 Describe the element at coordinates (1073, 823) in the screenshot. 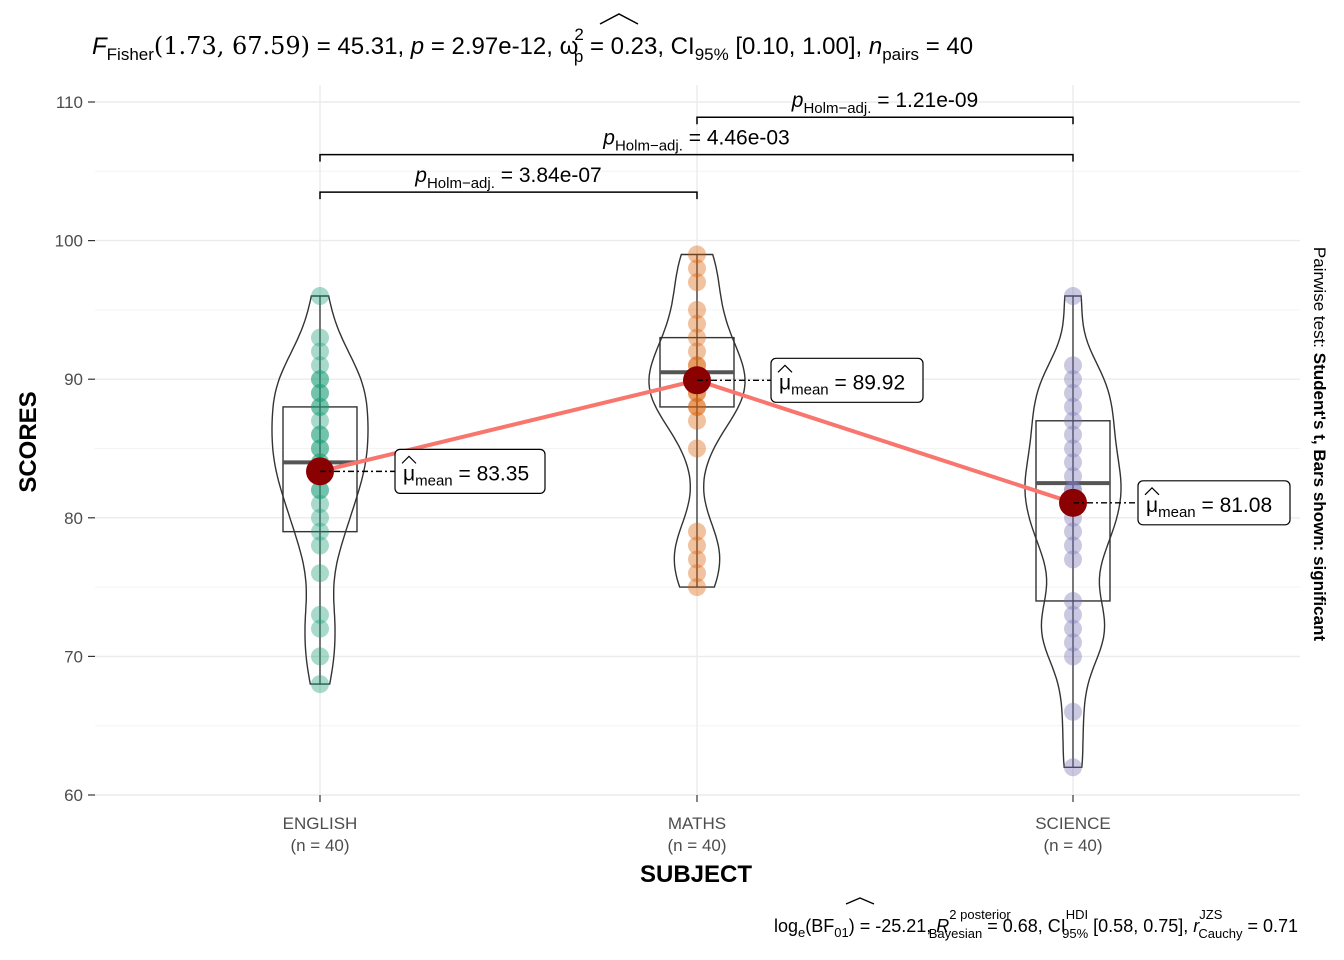

I see `x-tick-label: SCIENCE` at that location.